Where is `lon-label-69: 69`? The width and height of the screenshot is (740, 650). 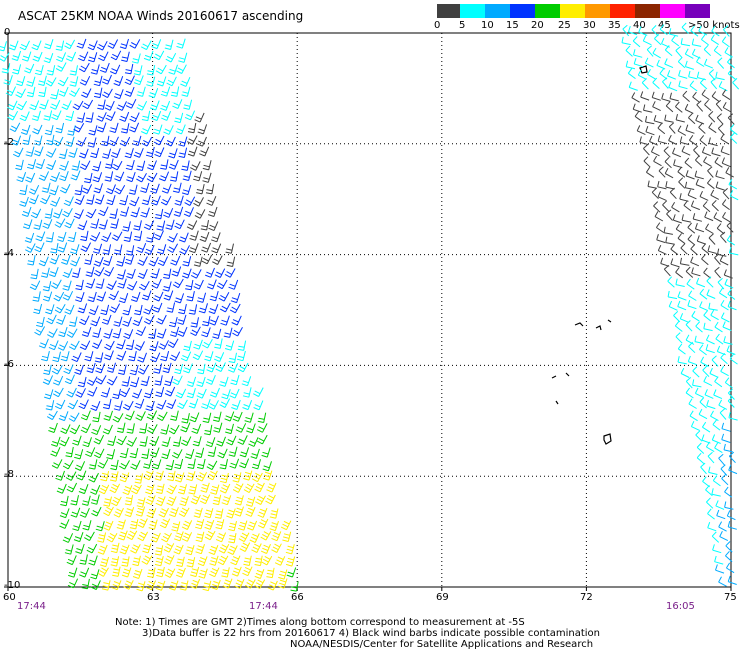 lon-label-69: 69 is located at coordinates (442, 597).